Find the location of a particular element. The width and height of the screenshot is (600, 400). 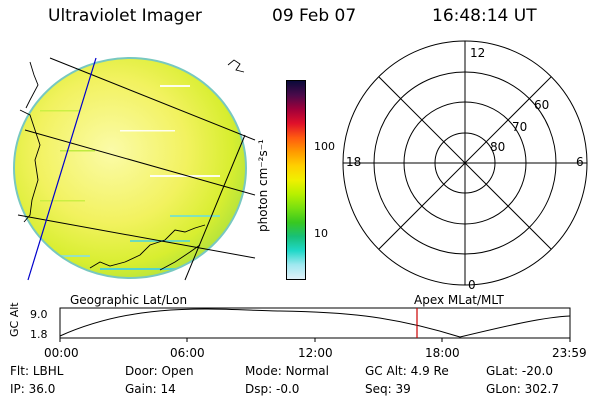

orbit-xtick-4: 23:59 is located at coordinates (569, 353).